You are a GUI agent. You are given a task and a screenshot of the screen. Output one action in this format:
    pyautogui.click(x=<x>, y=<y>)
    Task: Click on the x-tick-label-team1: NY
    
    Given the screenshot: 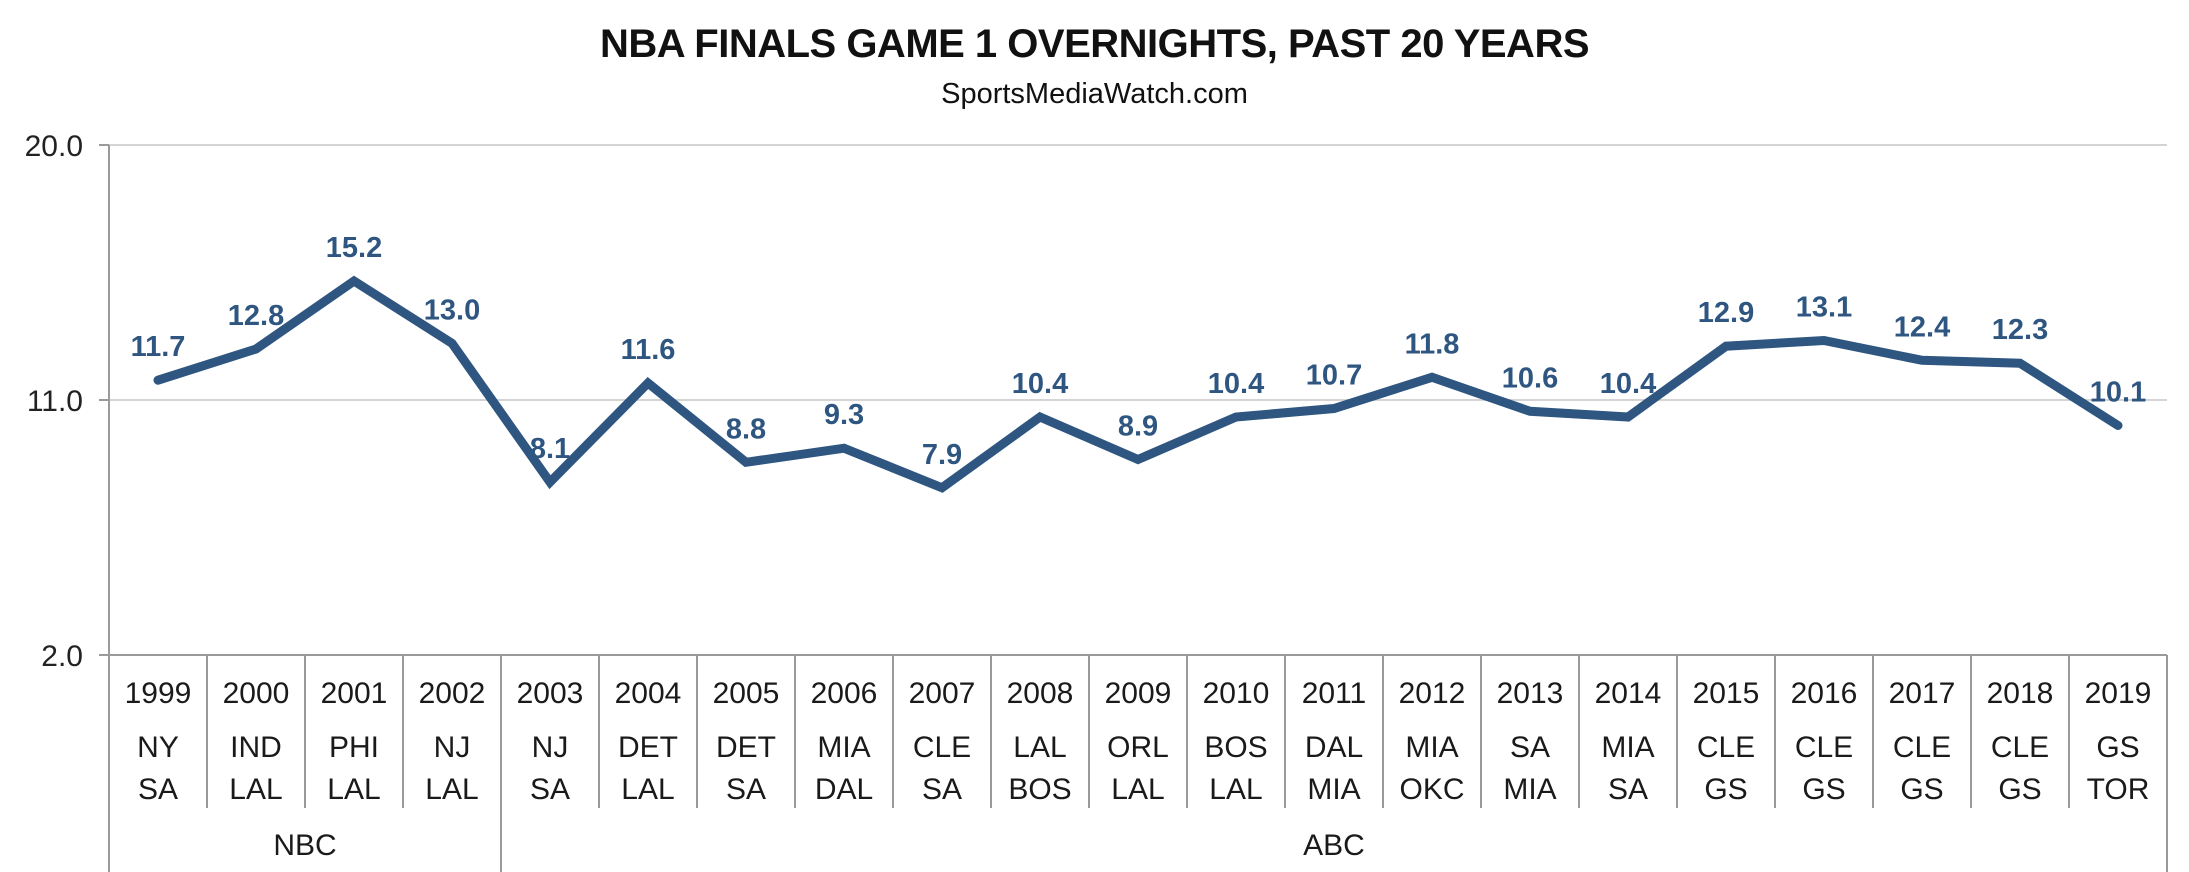 What is the action you would take?
    pyautogui.click(x=158, y=747)
    